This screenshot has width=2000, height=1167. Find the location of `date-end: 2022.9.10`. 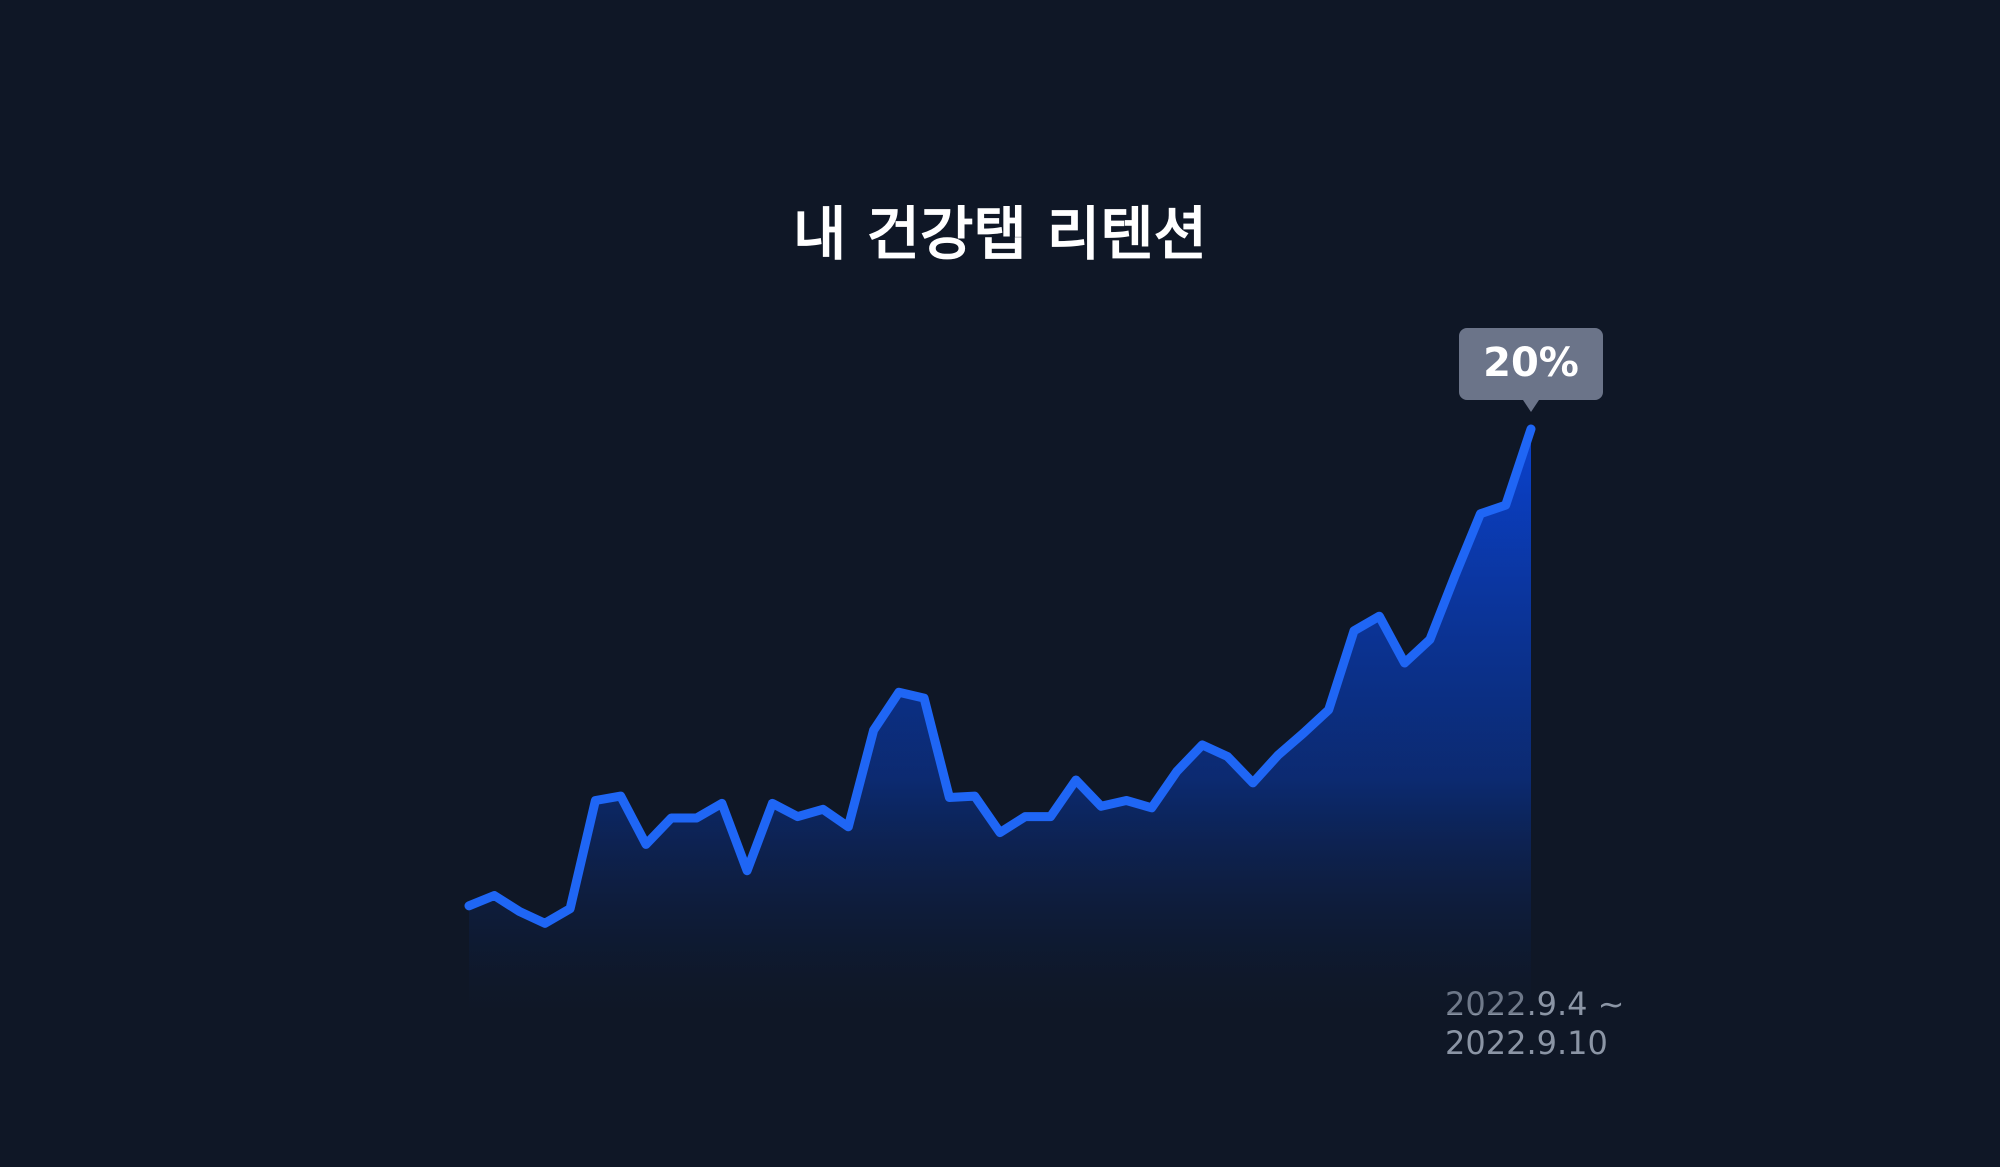

date-end: 2022.9.10 is located at coordinates (1526, 1043).